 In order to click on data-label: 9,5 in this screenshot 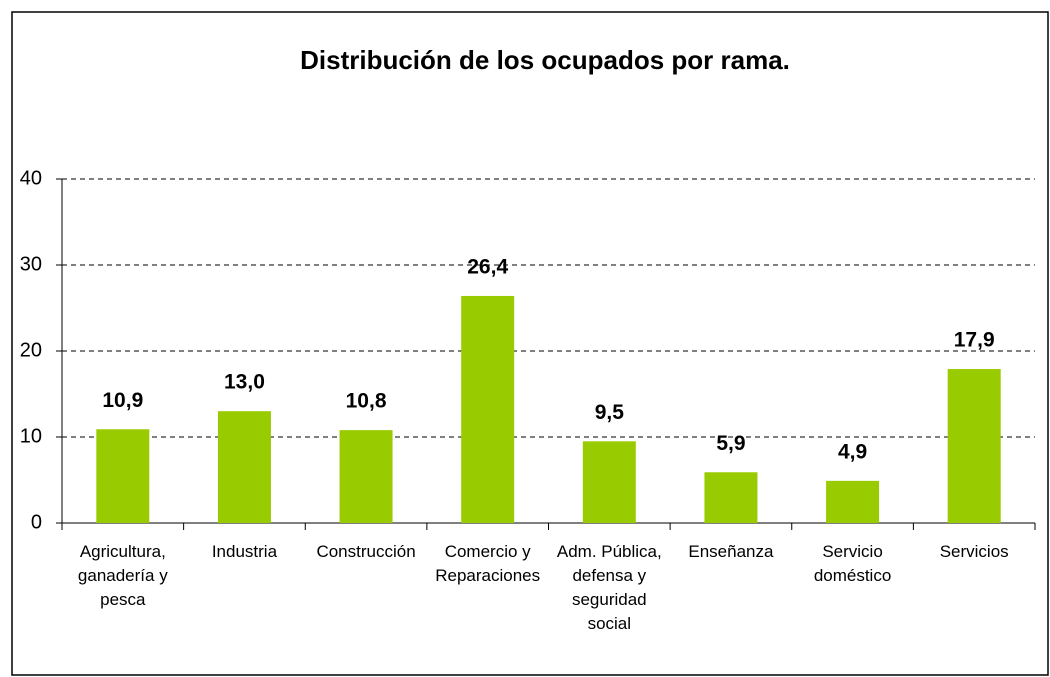, I will do `click(610, 412)`.